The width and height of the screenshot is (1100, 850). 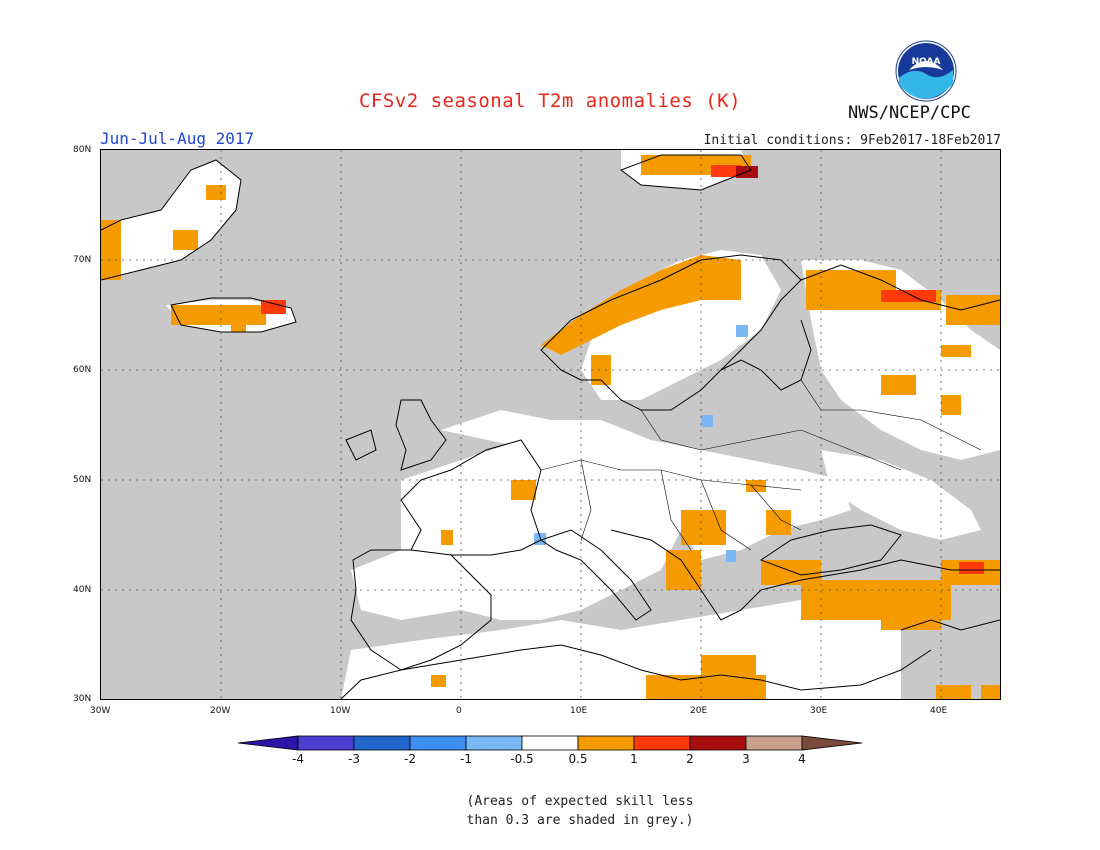 What do you see at coordinates (550, 101) in the screenshot?
I see `map-title: CFSv2 seasonal T2m anomalies (K)` at bounding box center [550, 101].